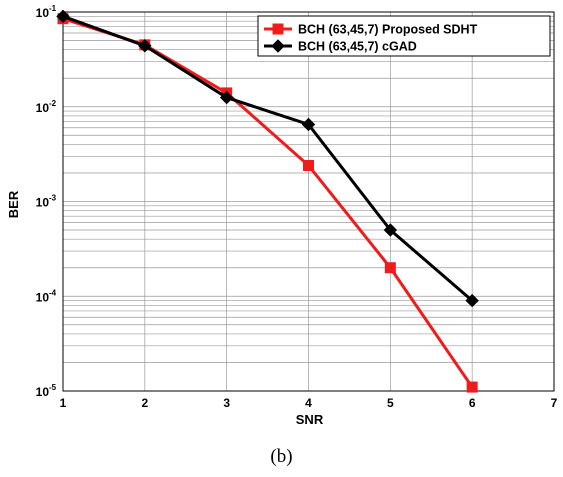  I want to click on x-tick-label: 2, so click(144, 403).